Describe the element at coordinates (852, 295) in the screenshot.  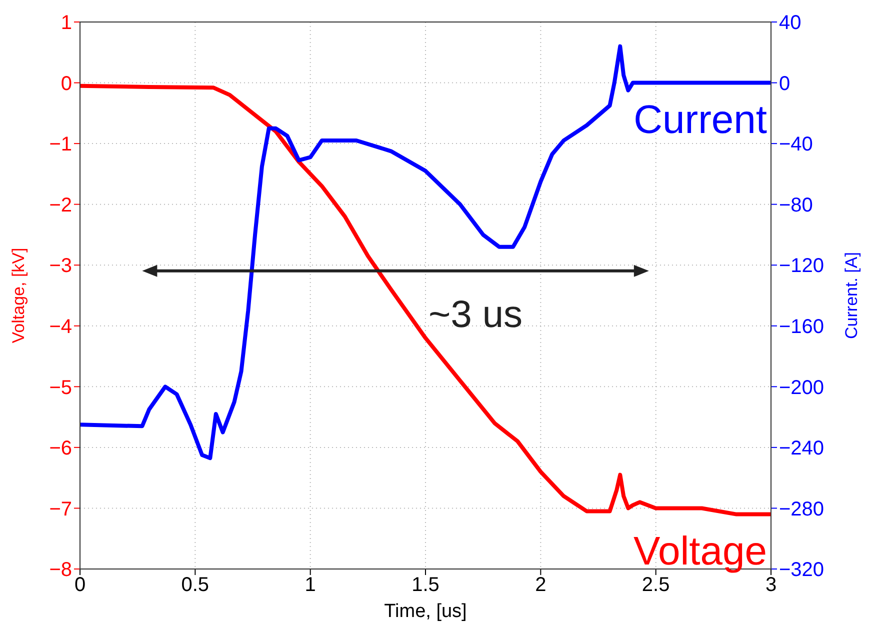
I see `y2-axis-title: Current. [A]` at that location.